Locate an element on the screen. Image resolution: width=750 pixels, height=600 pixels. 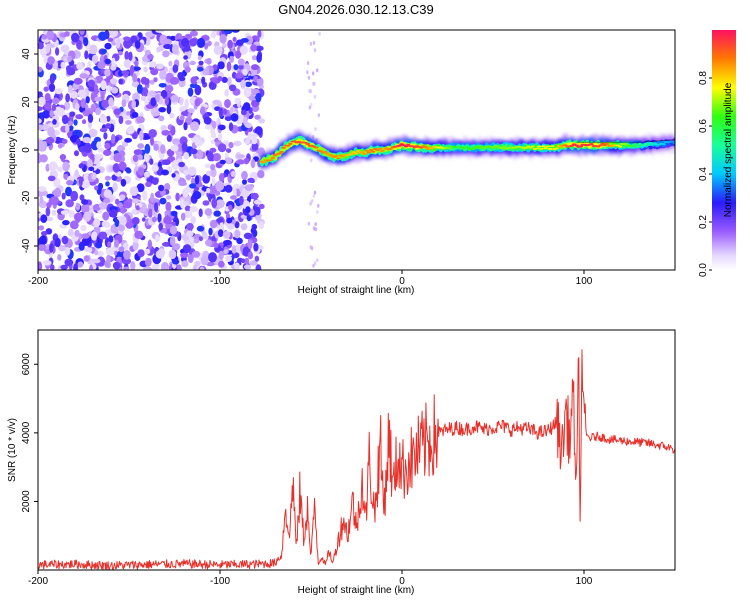
chart-title: GN04.2026.030.12.13.C39 is located at coordinates (355, 9).